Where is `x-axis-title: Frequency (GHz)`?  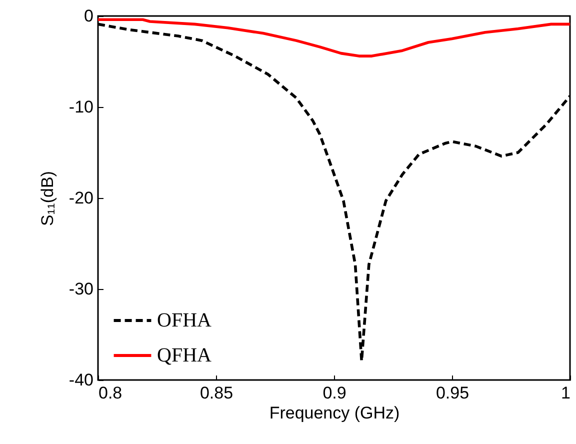 x-axis-title: Frequency (GHz) is located at coordinates (334, 413).